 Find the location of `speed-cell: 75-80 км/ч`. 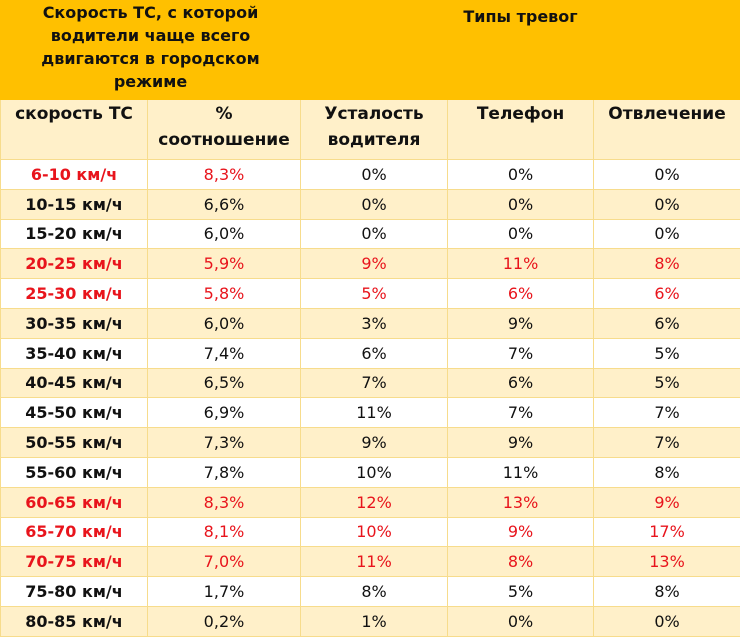

speed-cell: 75-80 км/ч is located at coordinates (74, 592).